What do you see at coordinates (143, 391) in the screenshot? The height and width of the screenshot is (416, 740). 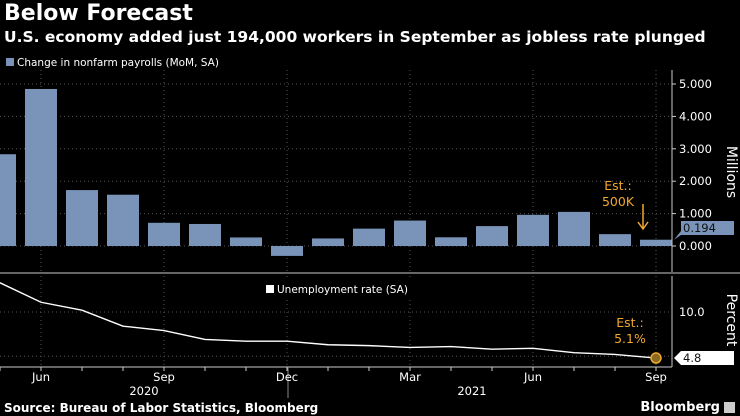 I see `year-label: 2020` at bounding box center [143, 391].